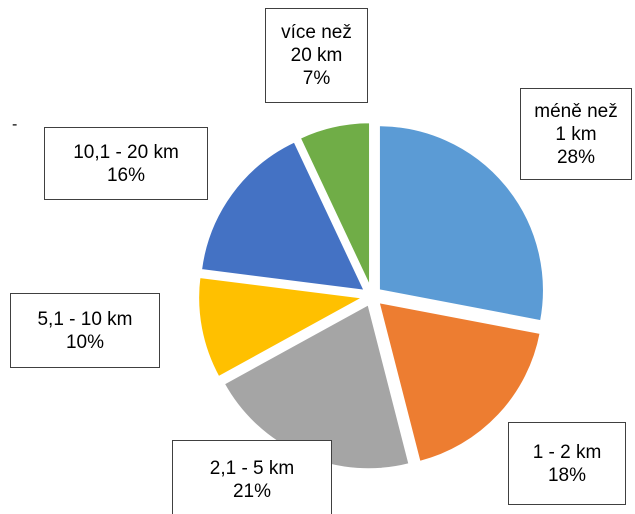  I want to click on data-label: 5,1 - 10 km 10%, so click(85, 330).